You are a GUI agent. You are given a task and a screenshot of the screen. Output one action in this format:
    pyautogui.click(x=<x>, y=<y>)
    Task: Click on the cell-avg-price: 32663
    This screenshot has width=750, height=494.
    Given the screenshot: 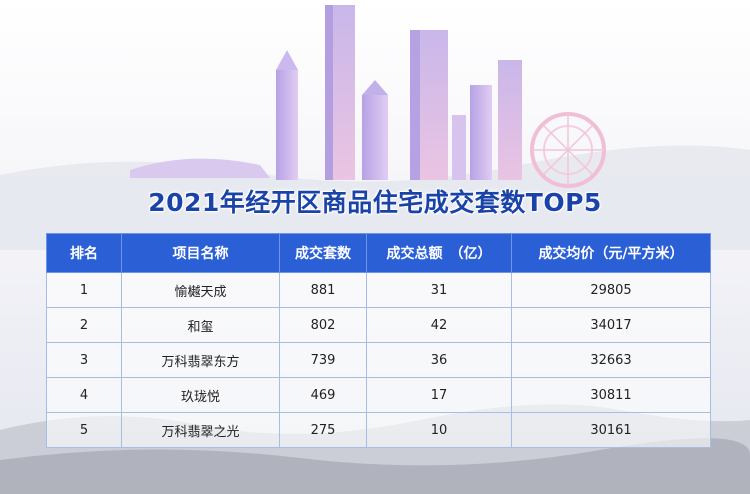 What is the action you would take?
    pyautogui.click(x=611, y=360)
    